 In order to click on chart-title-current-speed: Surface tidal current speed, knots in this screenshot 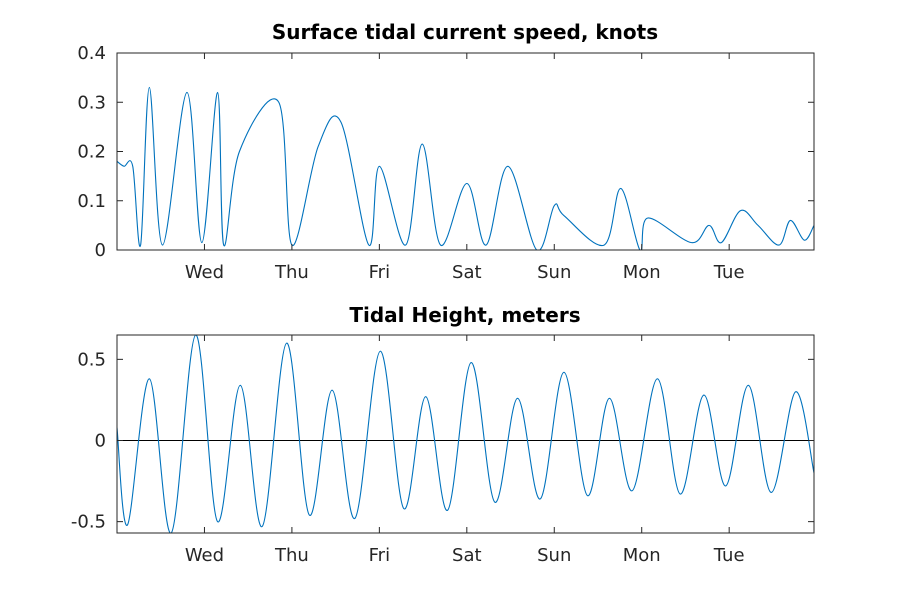, I will do `click(465, 32)`.